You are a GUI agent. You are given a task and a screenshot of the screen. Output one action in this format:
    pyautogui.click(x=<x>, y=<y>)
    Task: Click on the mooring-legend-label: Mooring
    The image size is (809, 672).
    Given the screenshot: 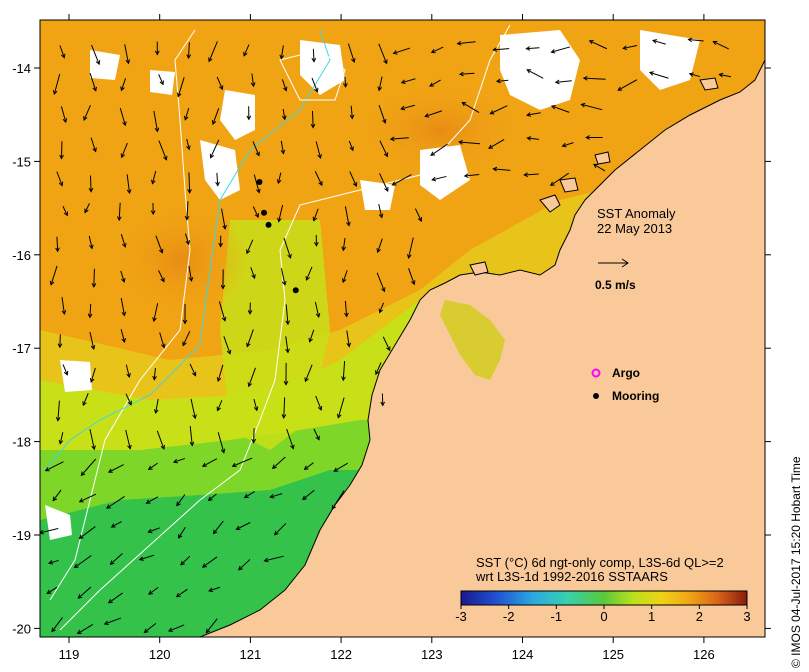 What is the action you would take?
    pyautogui.click(x=635, y=396)
    